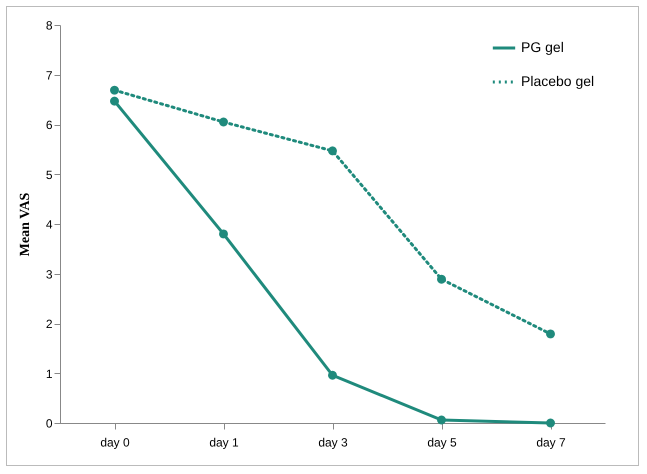 The width and height of the screenshot is (647, 474). I want to click on legend-label: PG gel, so click(542, 47).